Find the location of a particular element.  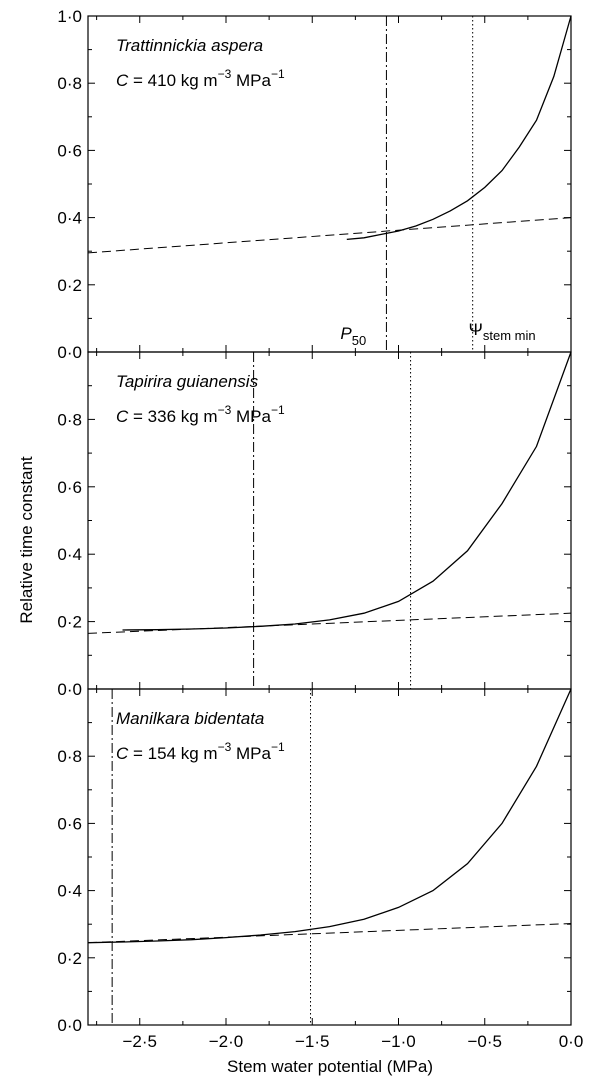

capacitance-label: C = 154 kg m−3 MPa−1 is located at coordinates (200, 751).